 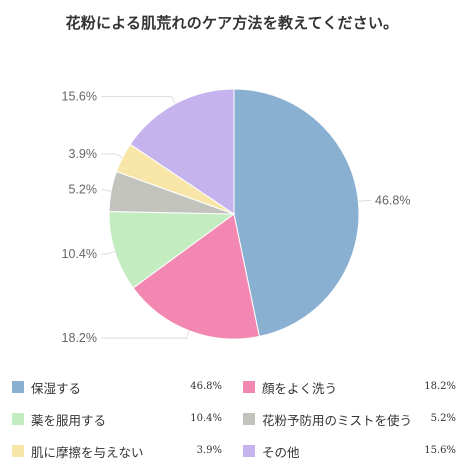 What do you see at coordinates (69, 420) in the screenshot?
I see `legend-label: 薬を服用する` at bounding box center [69, 420].